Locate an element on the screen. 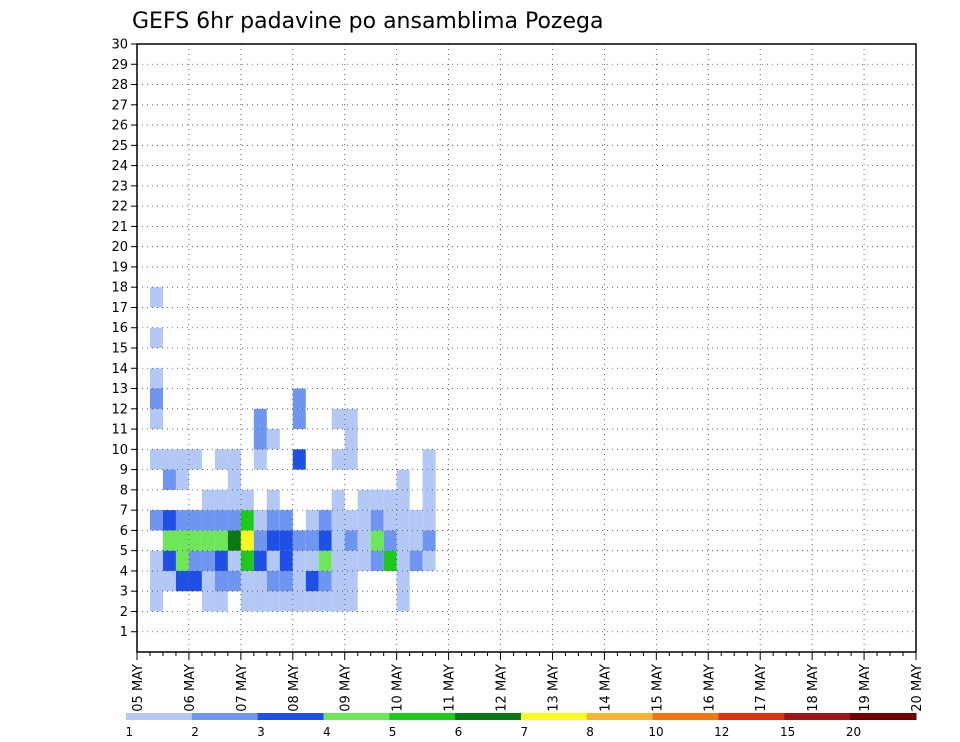 This screenshot has height=742, width=960. x-tick-label-2: 07 MAY is located at coordinates (242, 688).